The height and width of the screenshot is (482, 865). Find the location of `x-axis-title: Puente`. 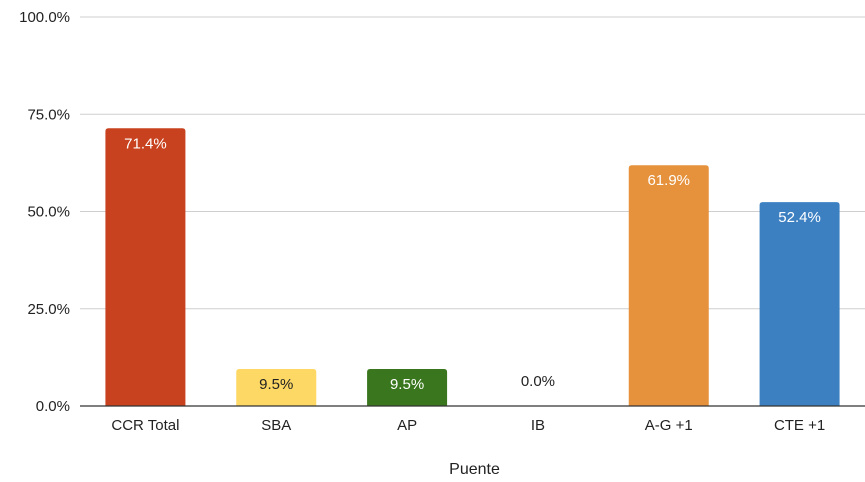

x-axis-title: Puente is located at coordinates (474, 469).